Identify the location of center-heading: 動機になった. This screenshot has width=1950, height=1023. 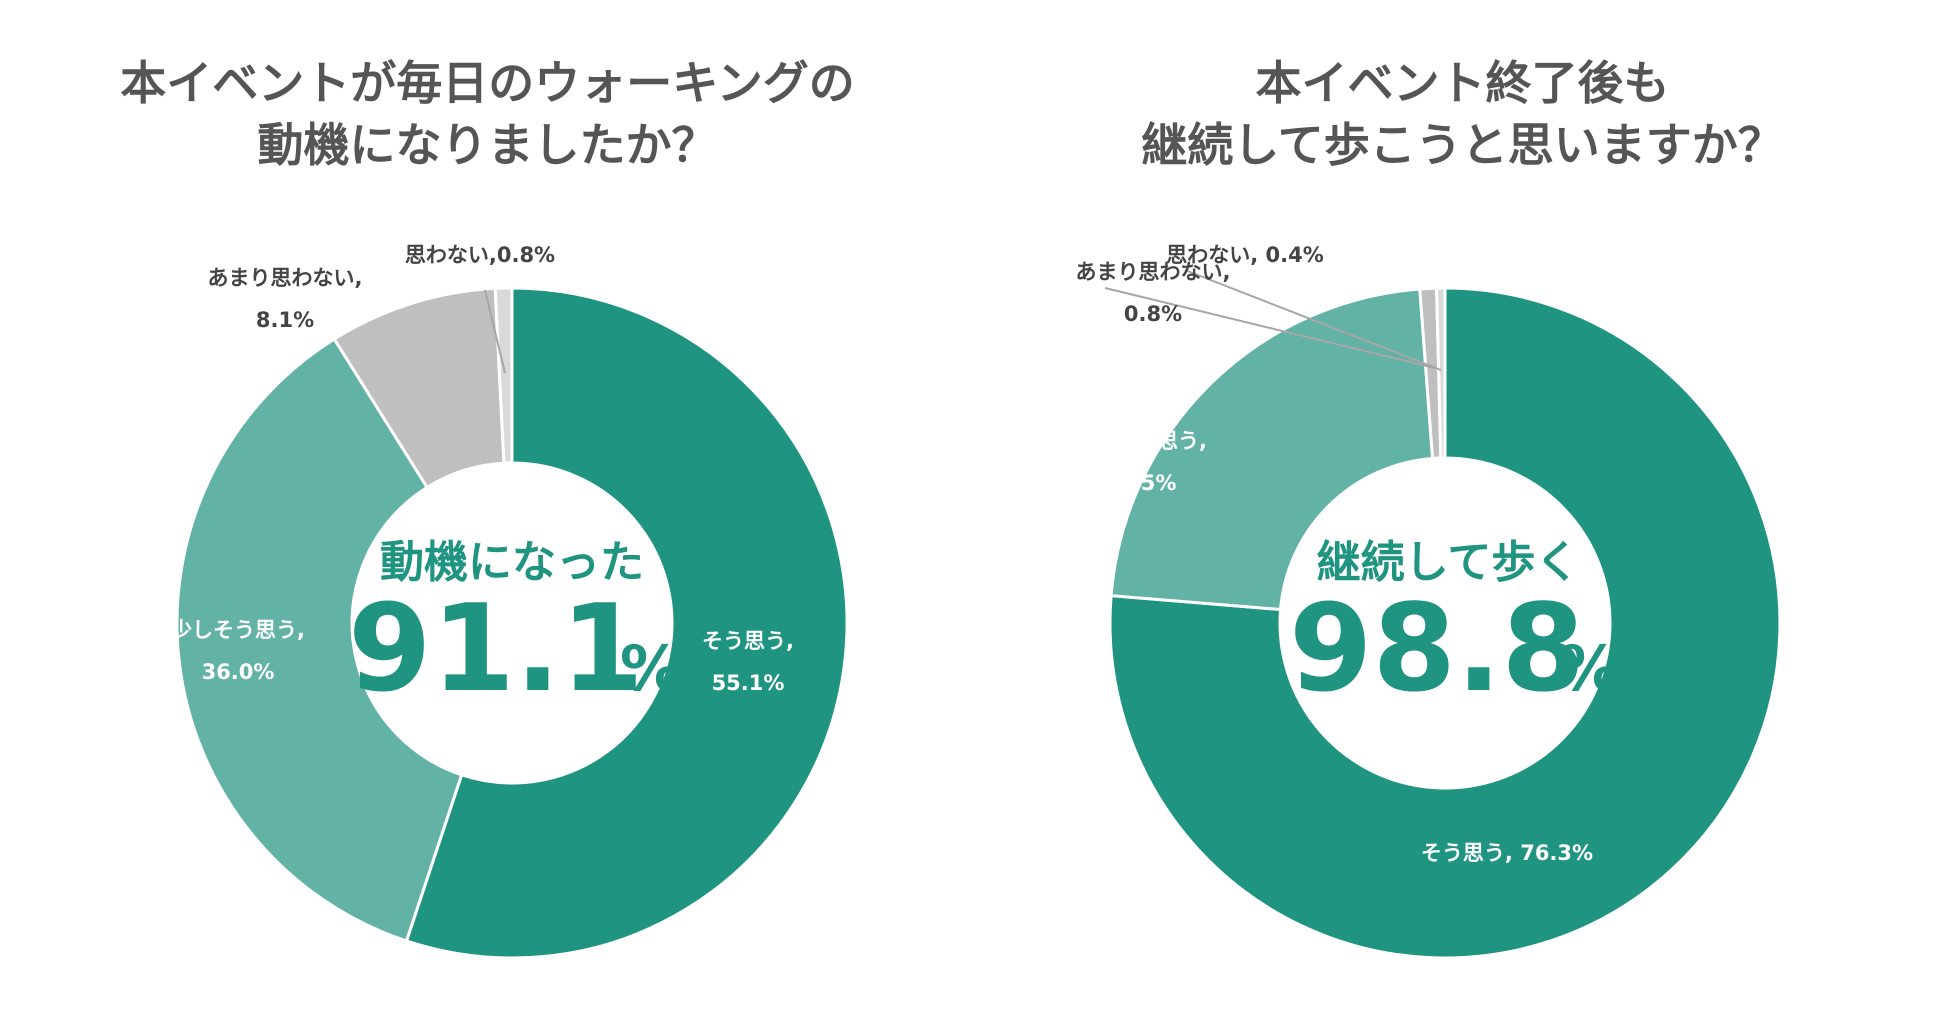
(512, 562).